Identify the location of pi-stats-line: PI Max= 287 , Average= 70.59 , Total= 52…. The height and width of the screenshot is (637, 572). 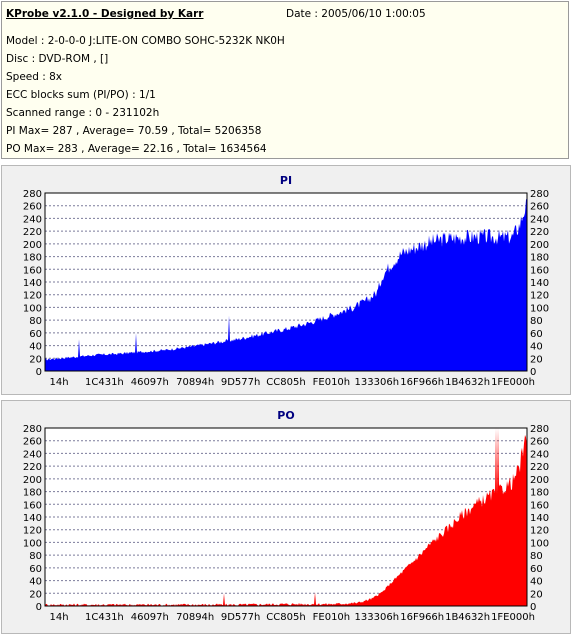
(134, 131).